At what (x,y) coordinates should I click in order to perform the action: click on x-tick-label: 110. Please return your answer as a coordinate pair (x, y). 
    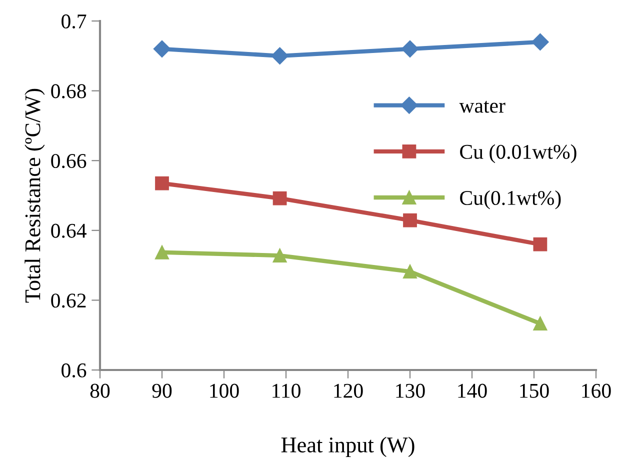
    Looking at the image, I should click on (286, 391).